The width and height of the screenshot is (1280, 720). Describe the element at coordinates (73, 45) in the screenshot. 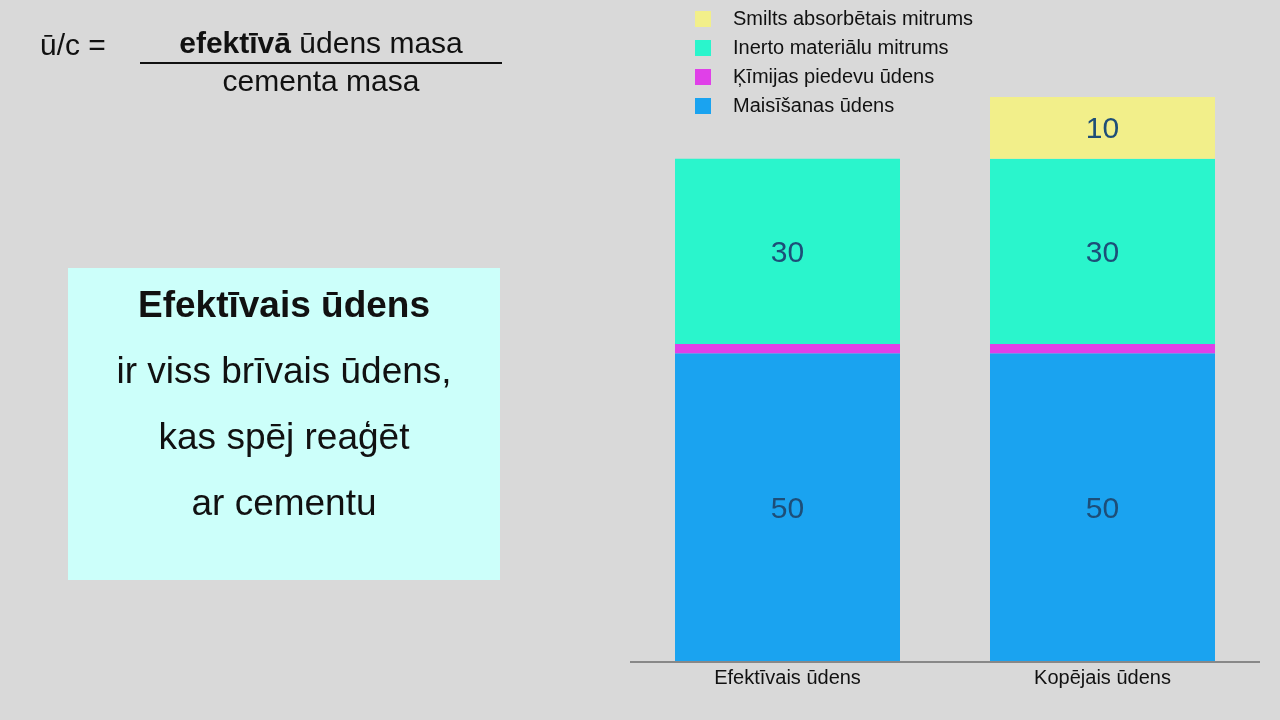

I see `text: ū/c =` at that location.